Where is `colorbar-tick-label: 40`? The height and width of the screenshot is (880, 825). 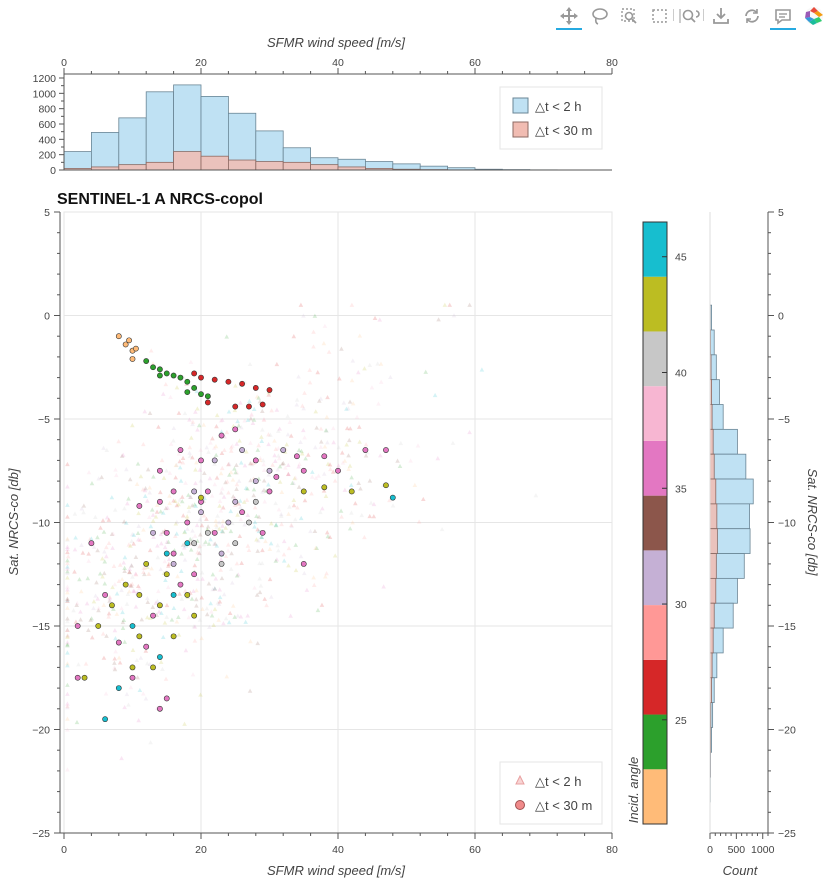 colorbar-tick-label: 40 is located at coordinates (681, 374).